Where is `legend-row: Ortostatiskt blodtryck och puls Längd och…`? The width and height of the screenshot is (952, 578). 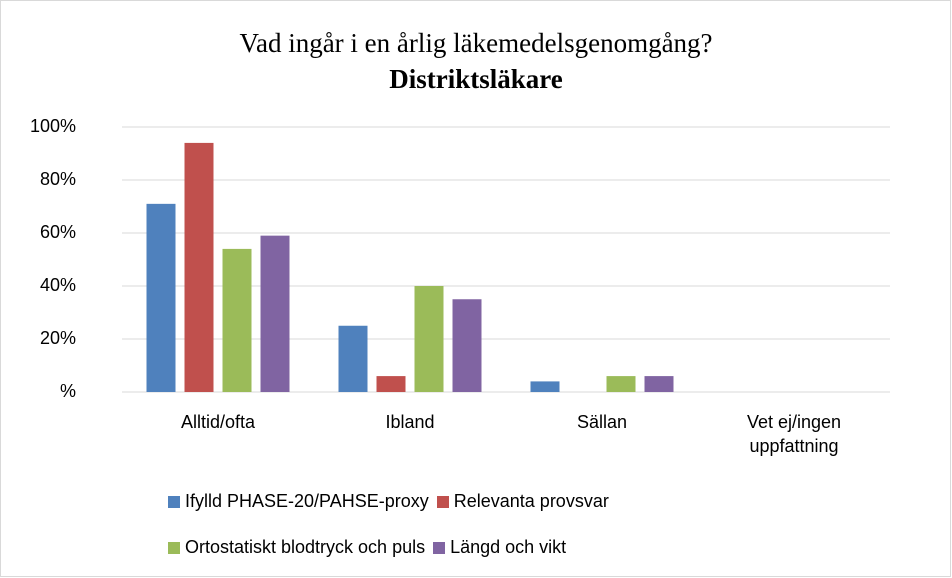
legend-row: Ortostatiskt blodtryck och puls Längd och… is located at coordinates (367, 547).